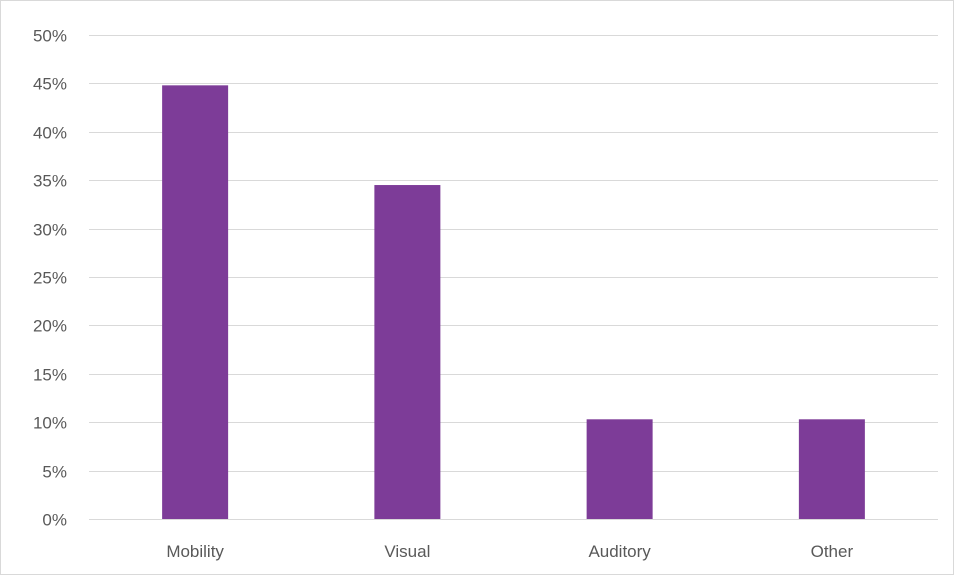 The height and width of the screenshot is (576, 954). I want to click on bar-auditory, so click(619, 469).